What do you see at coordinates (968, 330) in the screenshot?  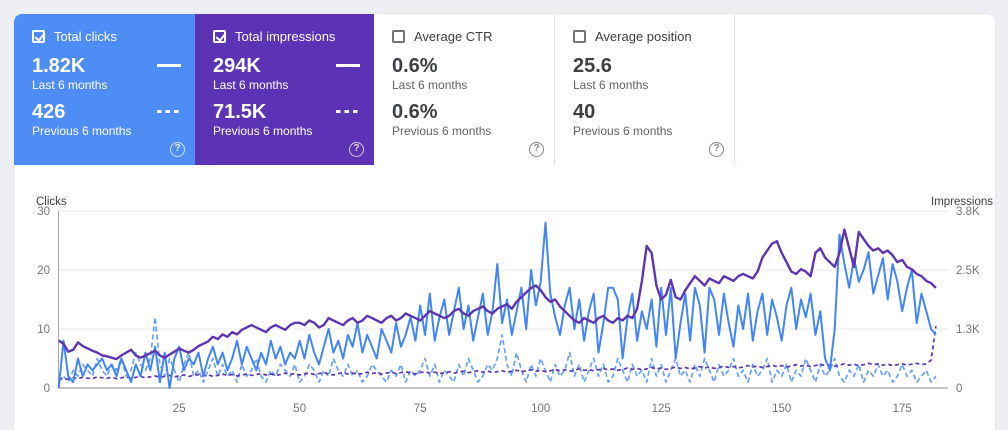 I see `right-axis-tick: 1.3K` at bounding box center [968, 330].